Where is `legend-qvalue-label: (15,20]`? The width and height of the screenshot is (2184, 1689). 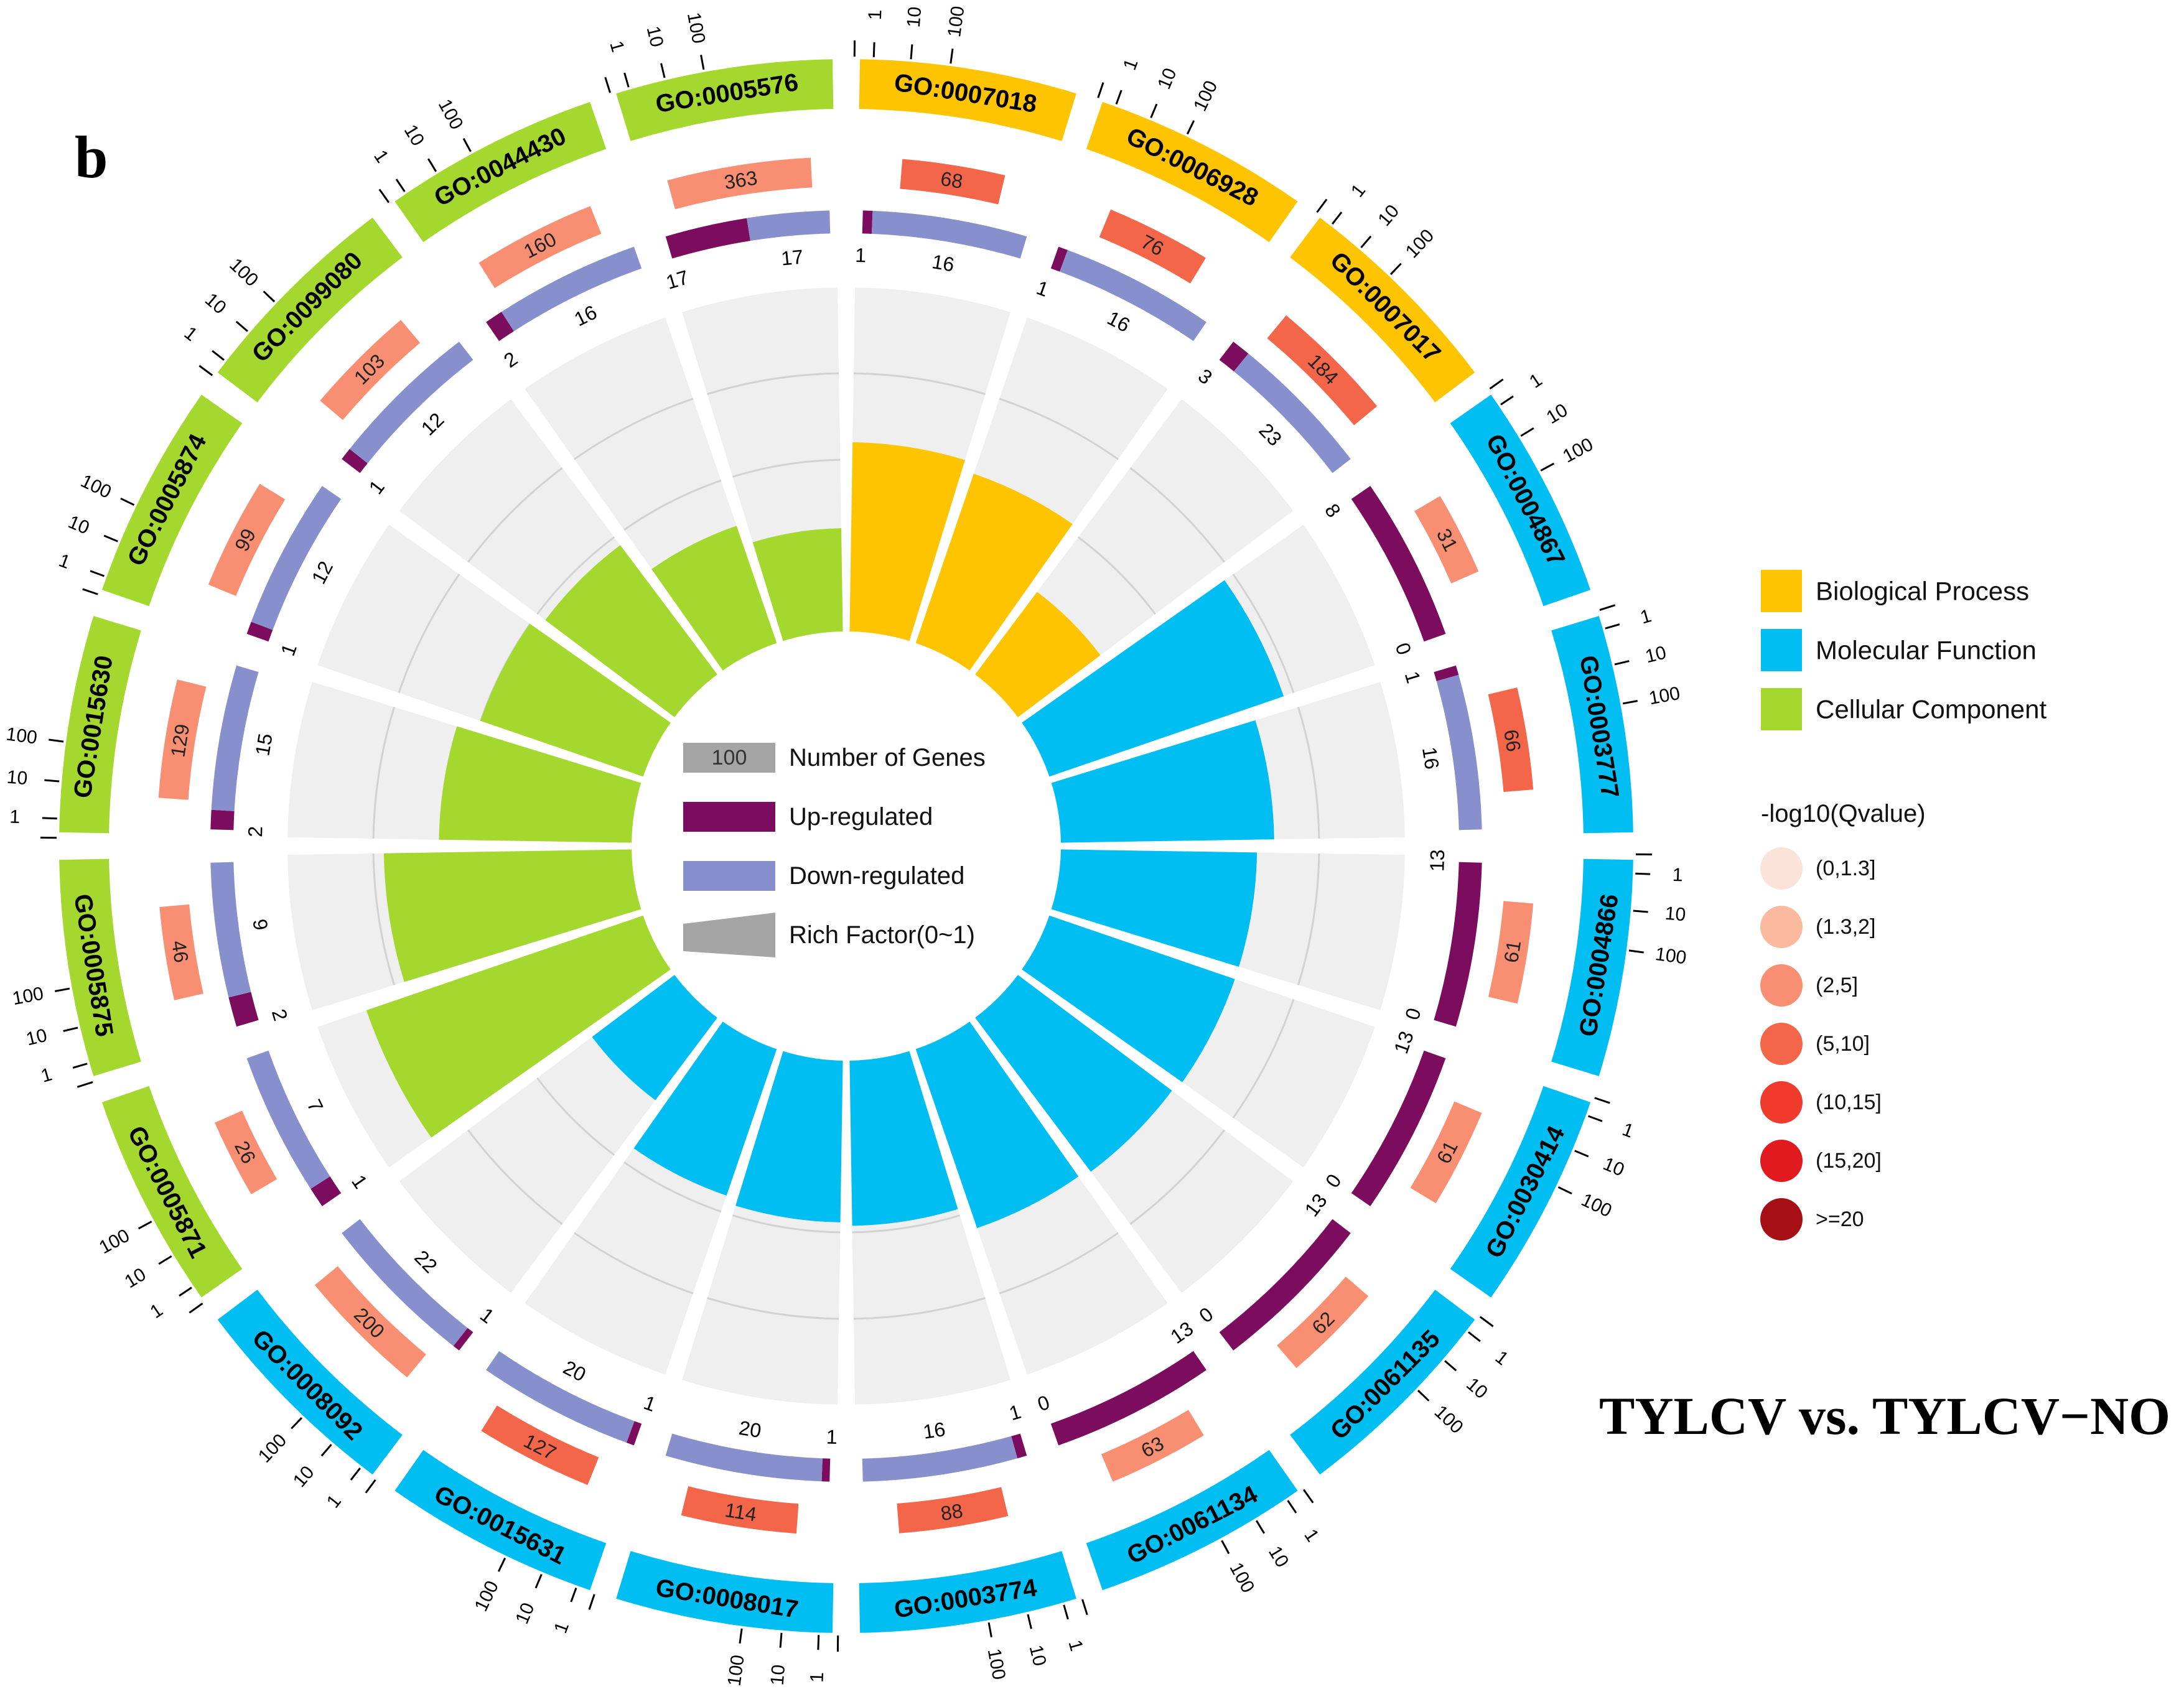 legend-qvalue-label: (15,20] is located at coordinates (1849, 1161).